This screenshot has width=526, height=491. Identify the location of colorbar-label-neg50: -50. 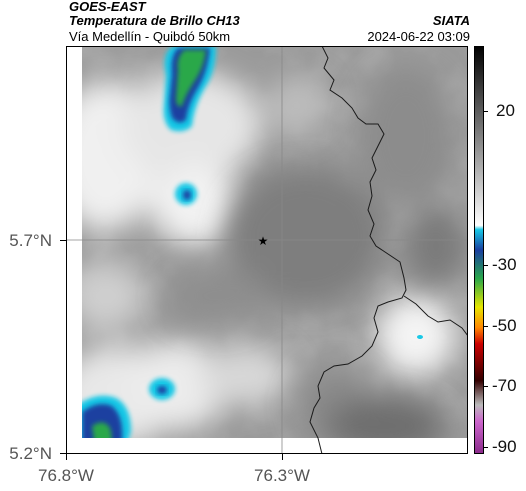
(504, 325).